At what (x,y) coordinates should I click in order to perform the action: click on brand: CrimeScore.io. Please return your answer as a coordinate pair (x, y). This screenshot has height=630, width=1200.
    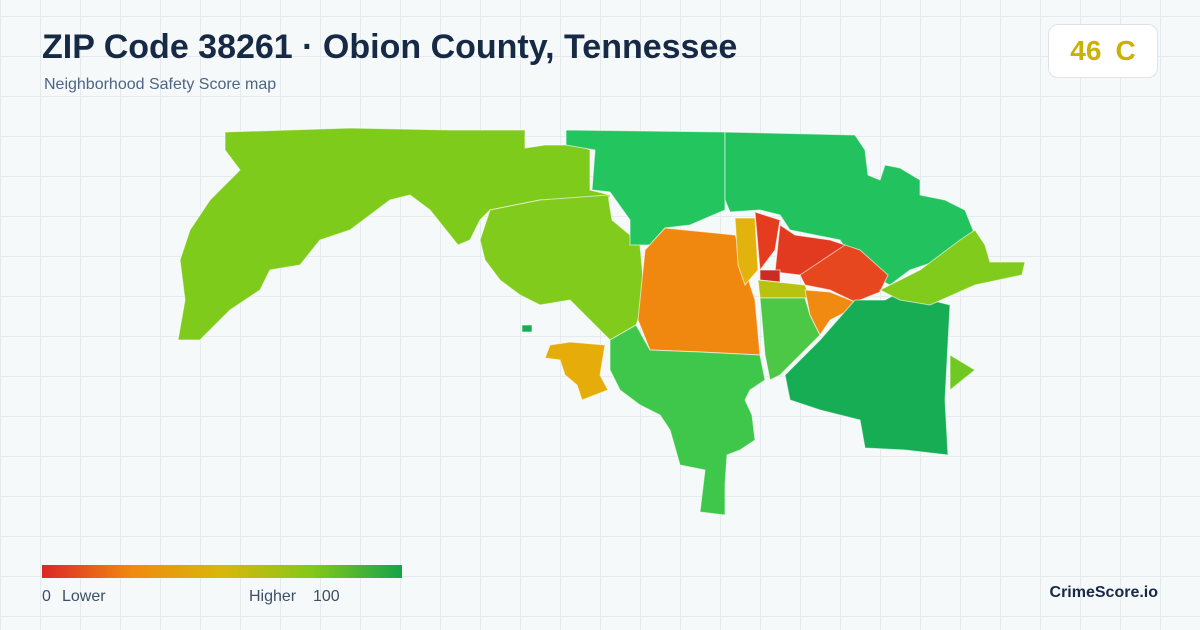
    Looking at the image, I should click on (1103, 592).